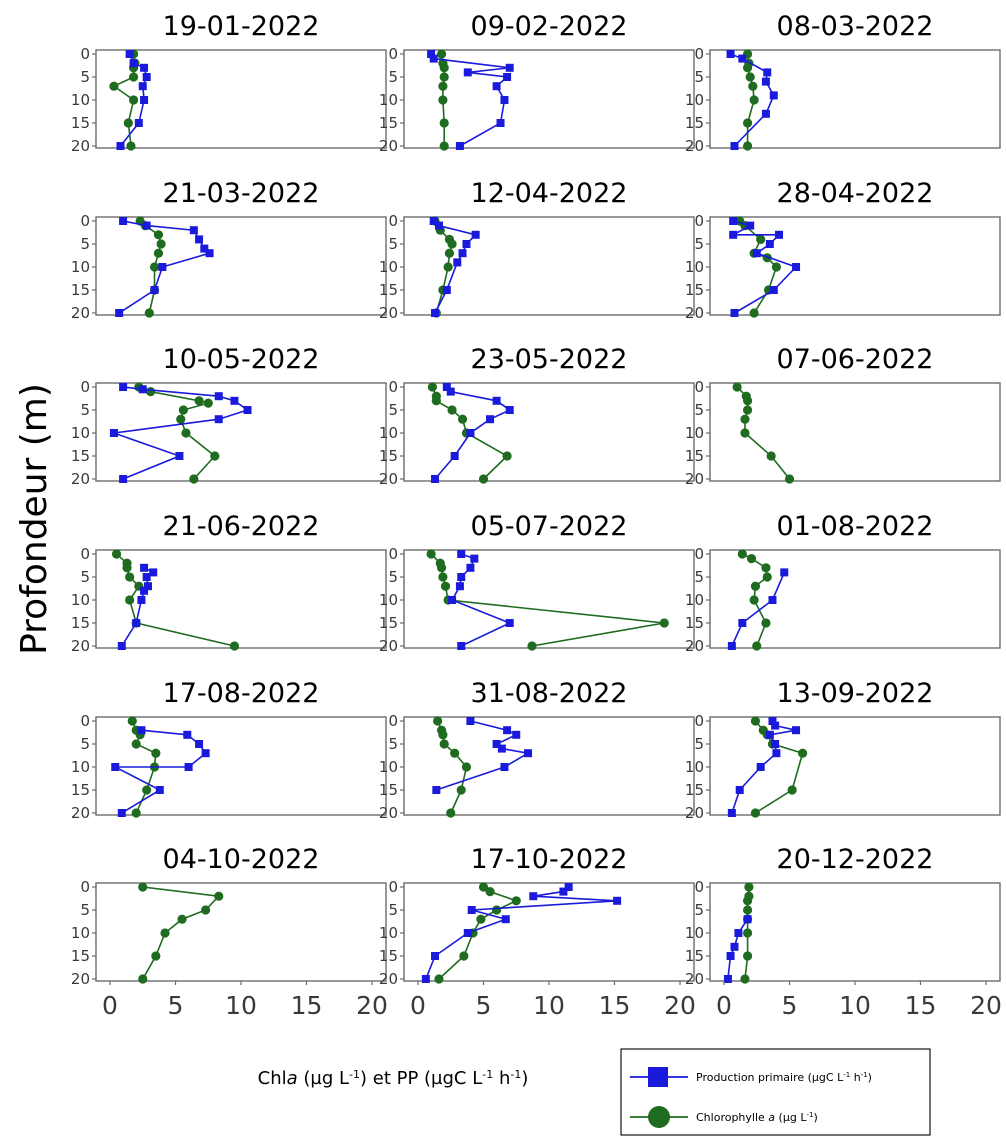  What do you see at coordinates (515, 1074) in the screenshot?
I see `label-part: -1` at bounding box center [515, 1074].